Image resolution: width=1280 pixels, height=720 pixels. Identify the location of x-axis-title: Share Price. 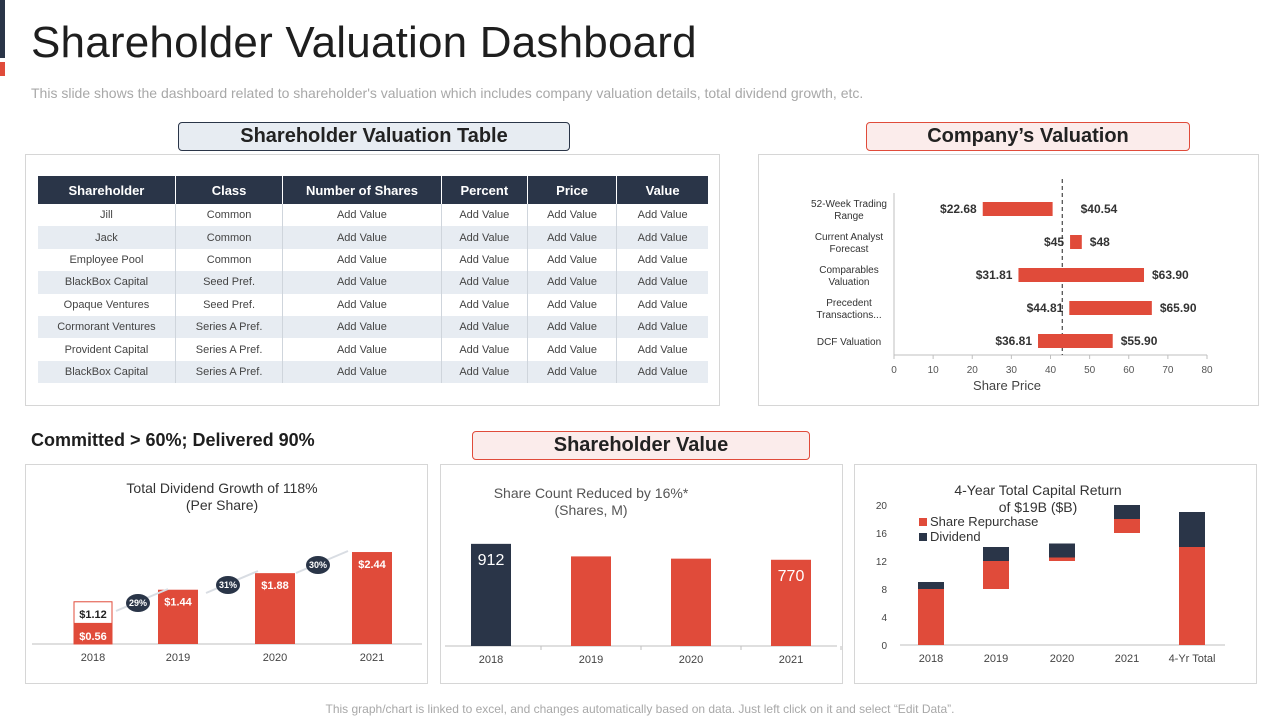
(1007, 385).